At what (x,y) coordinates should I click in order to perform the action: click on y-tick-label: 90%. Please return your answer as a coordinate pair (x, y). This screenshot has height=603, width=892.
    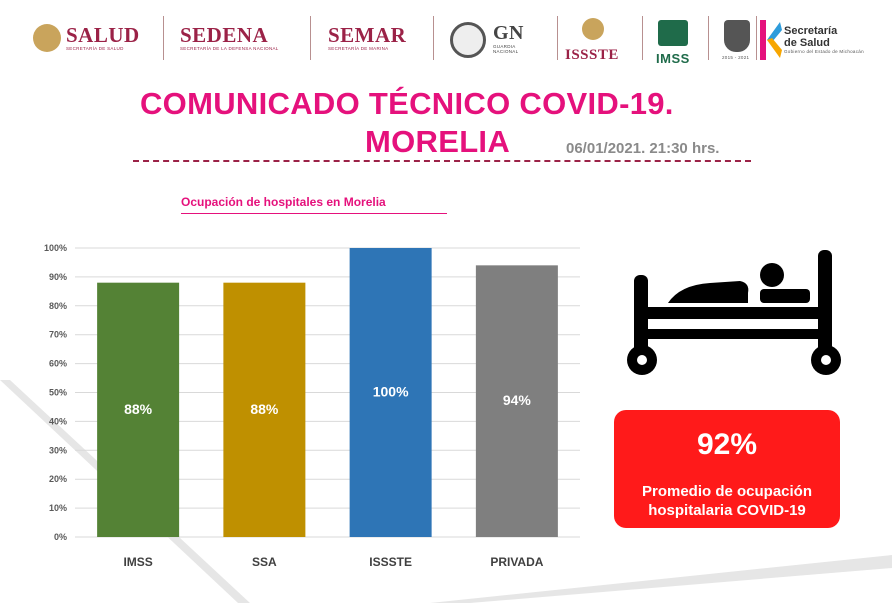
    Looking at the image, I should click on (58, 277).